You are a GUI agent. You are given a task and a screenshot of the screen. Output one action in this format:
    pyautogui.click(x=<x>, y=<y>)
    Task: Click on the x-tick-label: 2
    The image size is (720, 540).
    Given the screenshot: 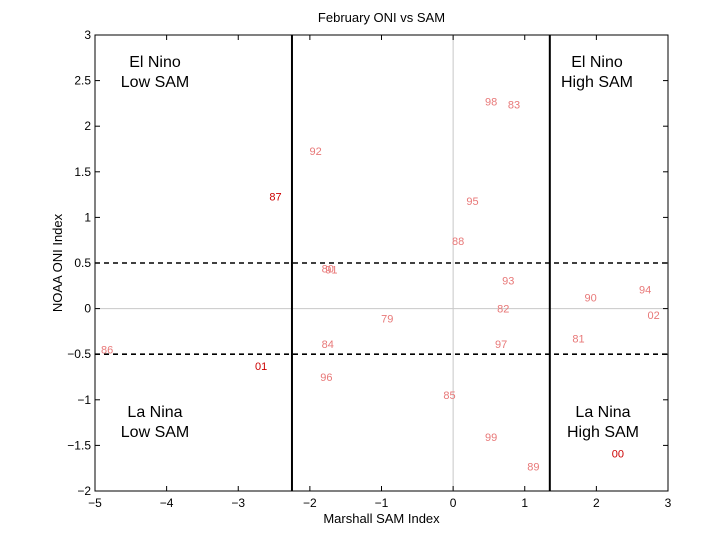 What is the action you would take?
    pyautogui.click(x=596, y=503)
    